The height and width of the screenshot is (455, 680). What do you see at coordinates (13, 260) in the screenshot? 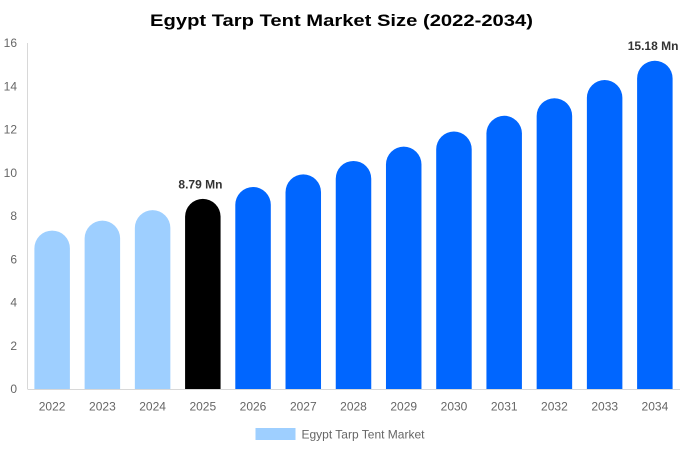
I see `svg-text: 6` at bounding box center [13, 260].